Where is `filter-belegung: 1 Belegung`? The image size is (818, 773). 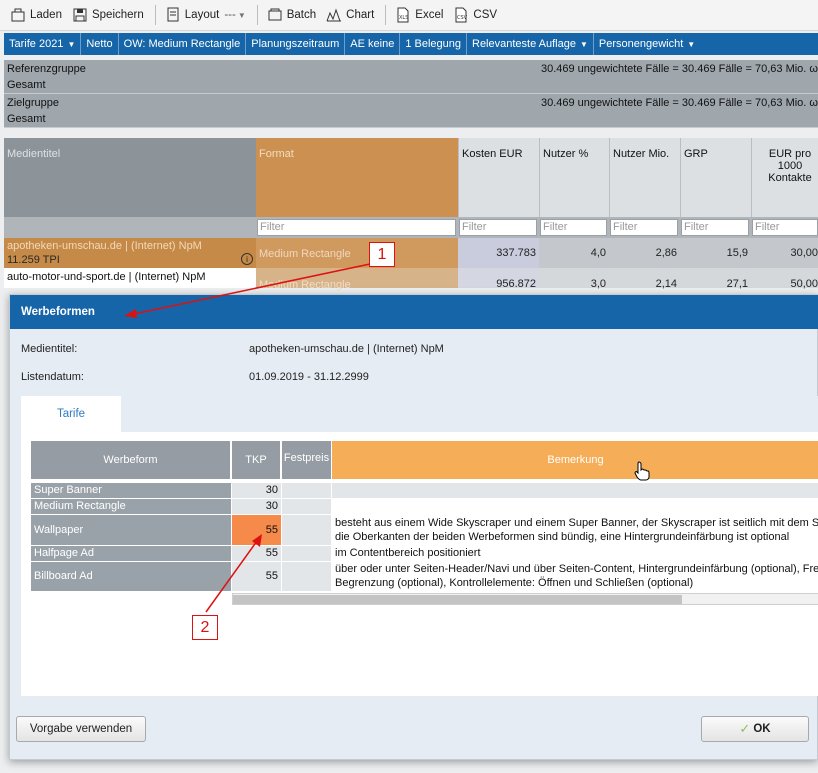 filter-belegung: 1 Belegung is located at coordinates (433, 44).